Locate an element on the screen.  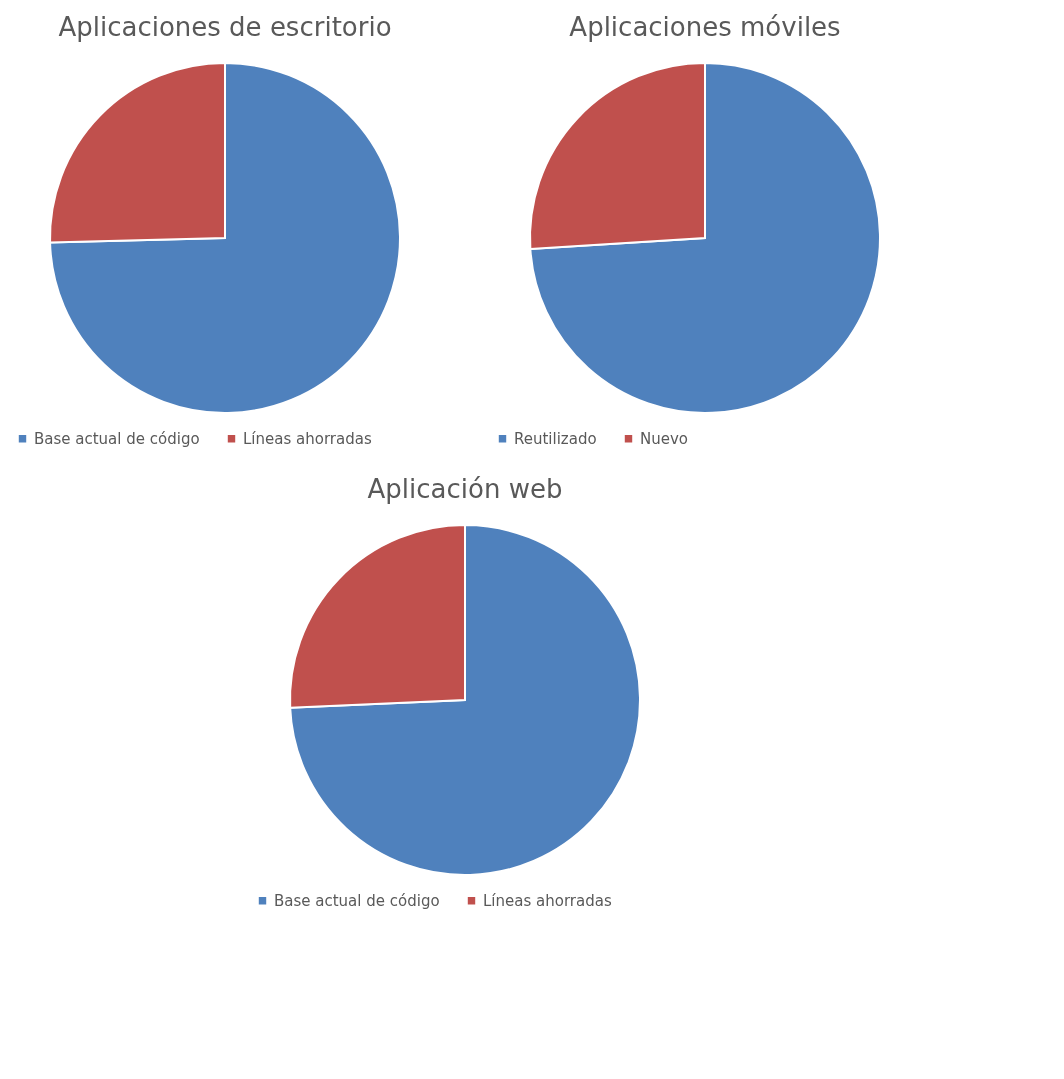
legend-label: Reutilizado is located at coordinates (555, 438).